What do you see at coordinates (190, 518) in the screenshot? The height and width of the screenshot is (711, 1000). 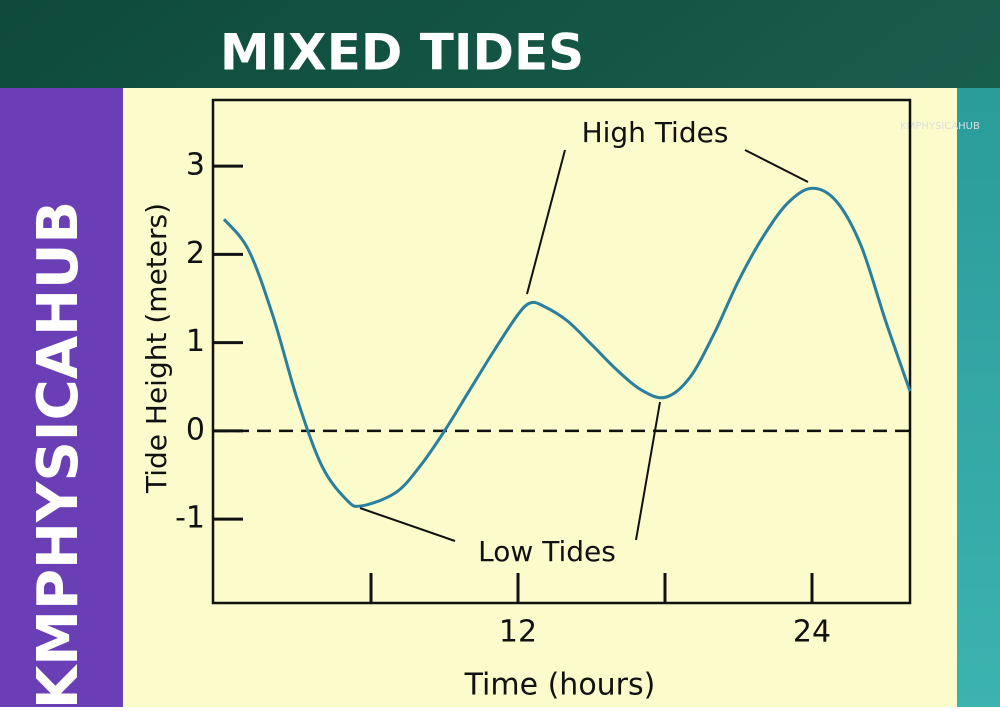 I see `y-tick-label: -1` at bounding box center [190, 518].